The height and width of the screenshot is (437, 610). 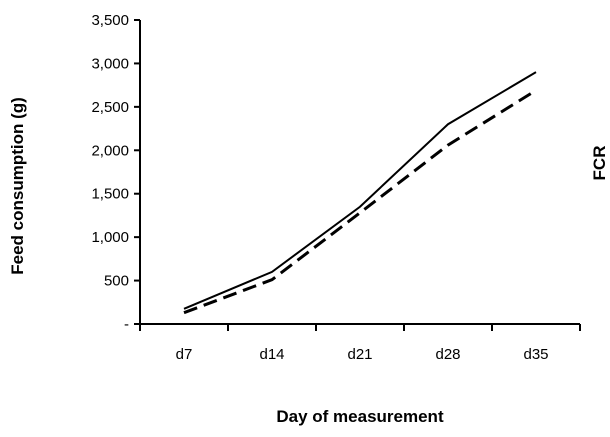 I want to click on x-axis-title: Day of measurement, so click(x=360, y=416).